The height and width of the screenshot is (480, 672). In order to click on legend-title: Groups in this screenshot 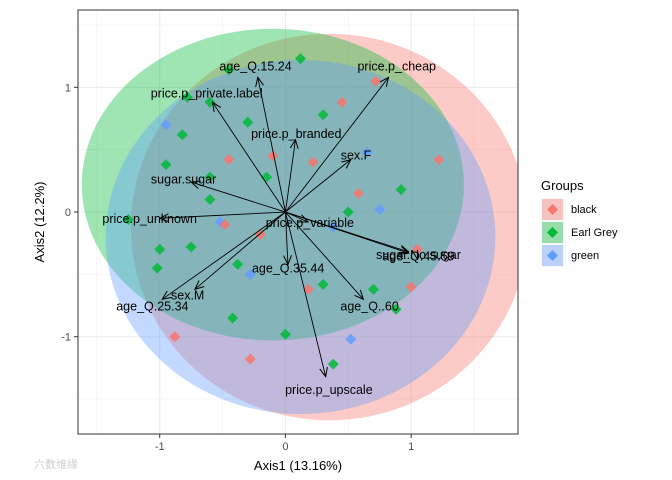, I will do `click(562, 185)`.